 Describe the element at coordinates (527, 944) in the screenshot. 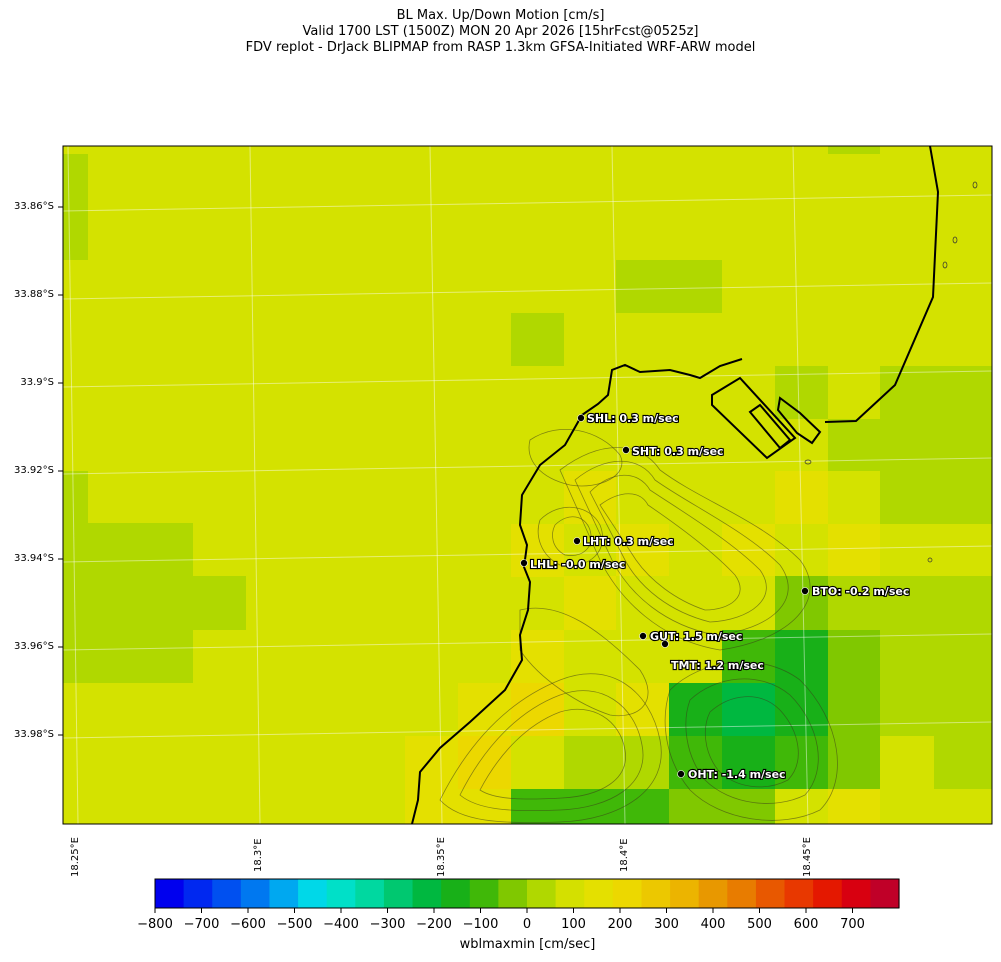

I see `colorbar-label: wblmaxmin [cm/sec]` at that location.